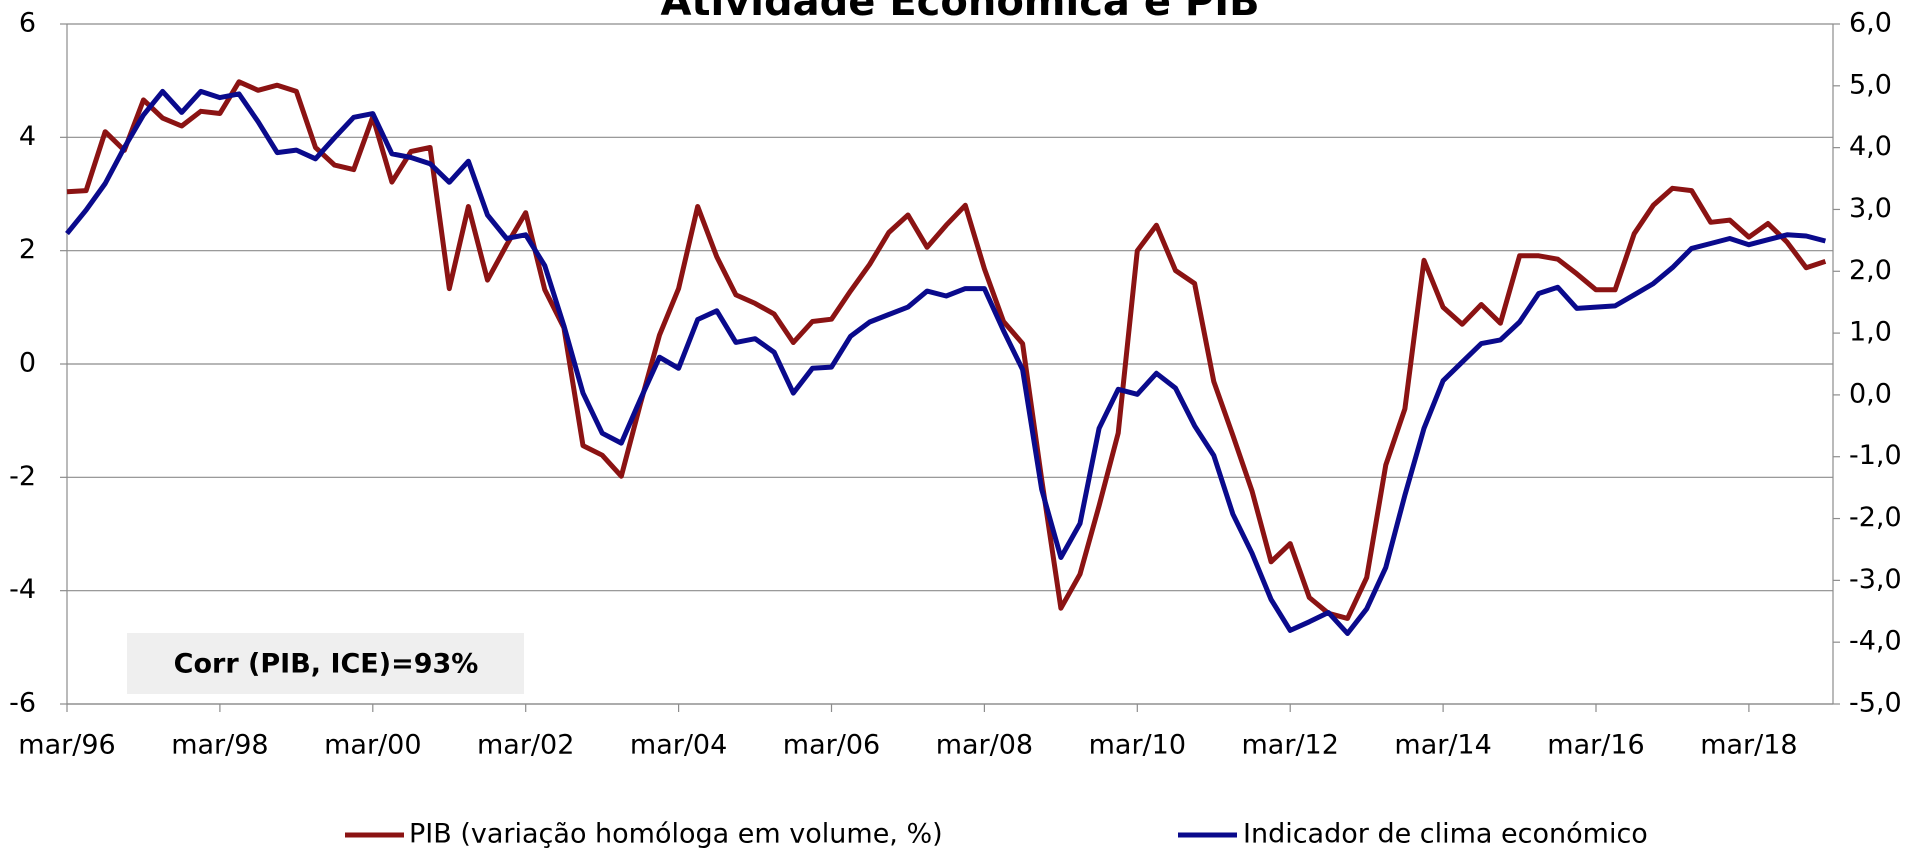 The image size is (1920, 850). Describe the element at coordinates (1875, 517) in the screenshot. I see `y2-tick-label: -2,0` at that location.